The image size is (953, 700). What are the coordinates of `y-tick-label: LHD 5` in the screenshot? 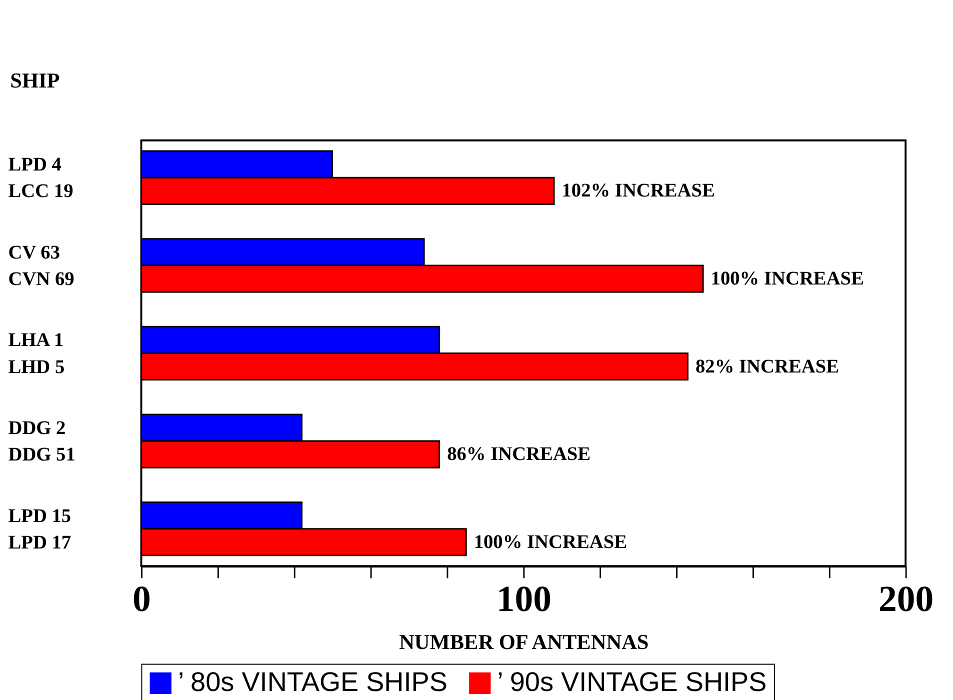 It's located at (36, 367).